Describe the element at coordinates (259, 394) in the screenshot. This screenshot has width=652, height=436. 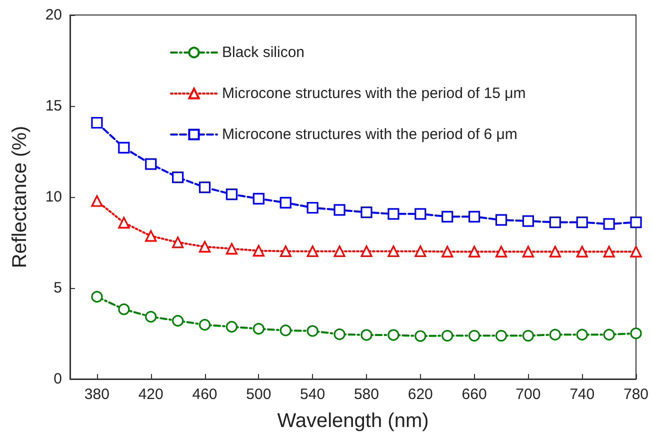
I see `x-tick-label: 500` at that location.